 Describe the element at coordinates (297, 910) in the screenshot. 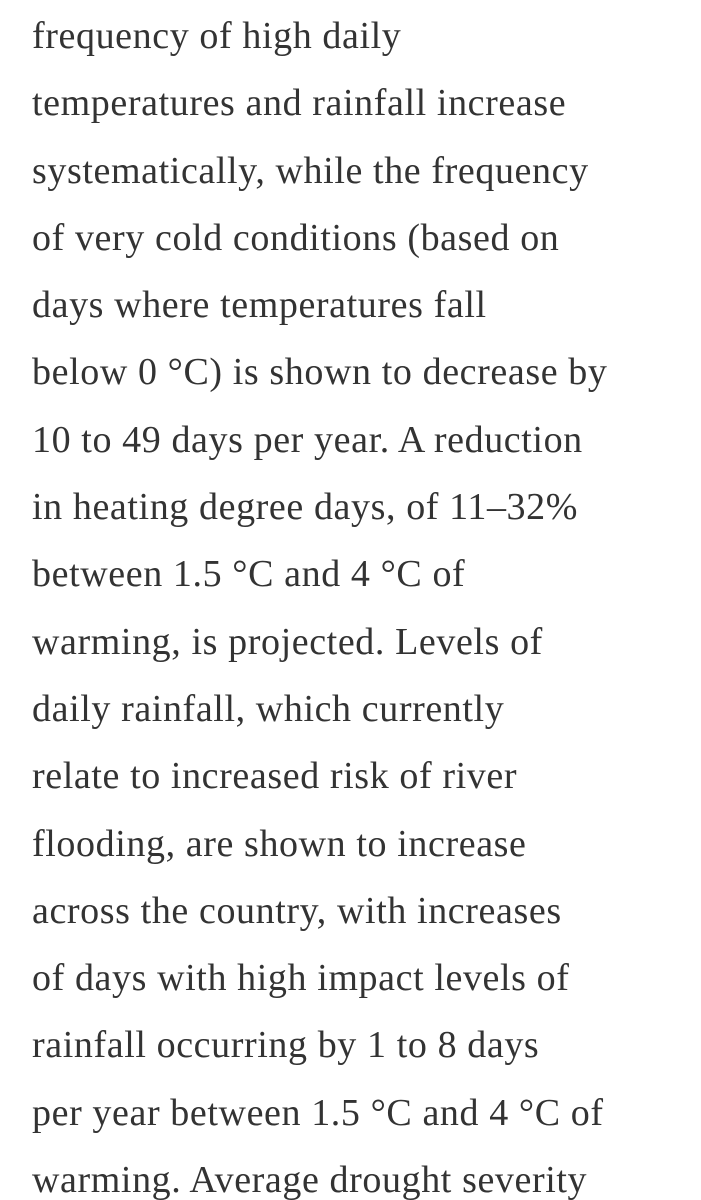

I see `text-line: across the country, with increases` at that location.